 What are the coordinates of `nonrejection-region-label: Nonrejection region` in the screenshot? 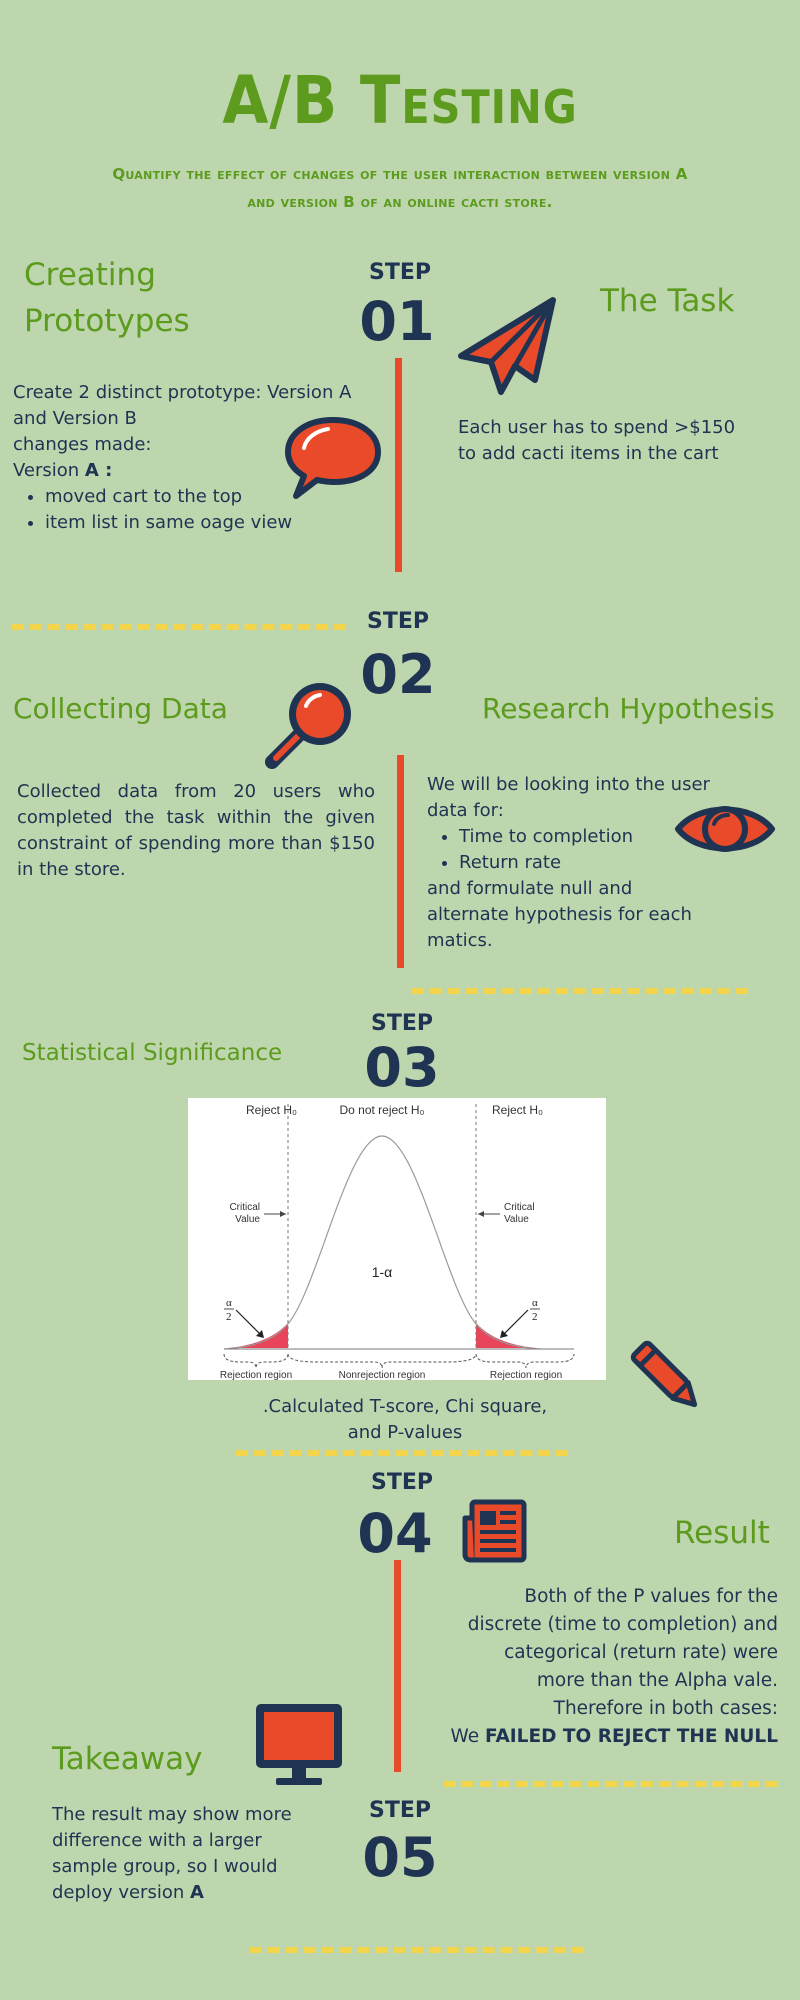 It's located at (382, 1375).